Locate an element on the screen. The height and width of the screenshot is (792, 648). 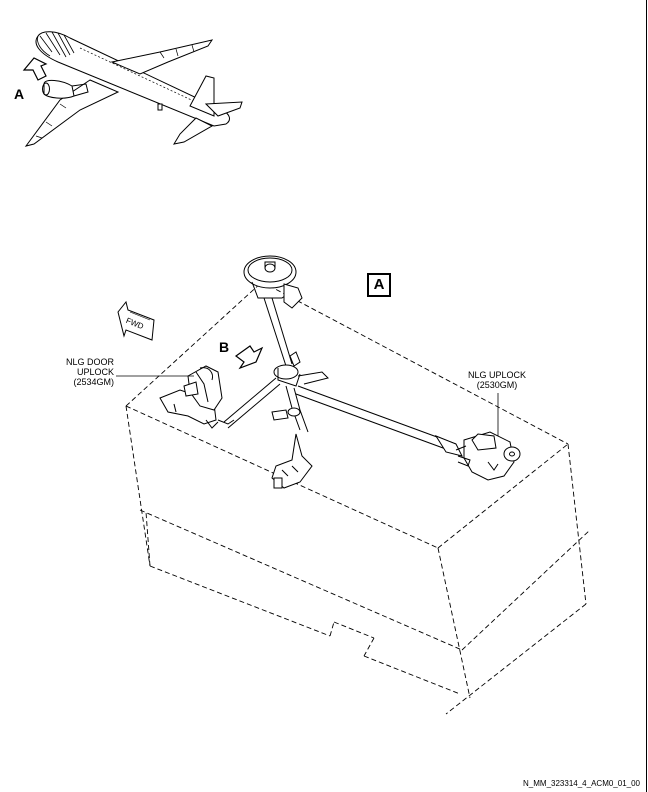
nlg-uplock-callout: NLG UPLOCK (2530GM) is located at coordinates (497, 380).